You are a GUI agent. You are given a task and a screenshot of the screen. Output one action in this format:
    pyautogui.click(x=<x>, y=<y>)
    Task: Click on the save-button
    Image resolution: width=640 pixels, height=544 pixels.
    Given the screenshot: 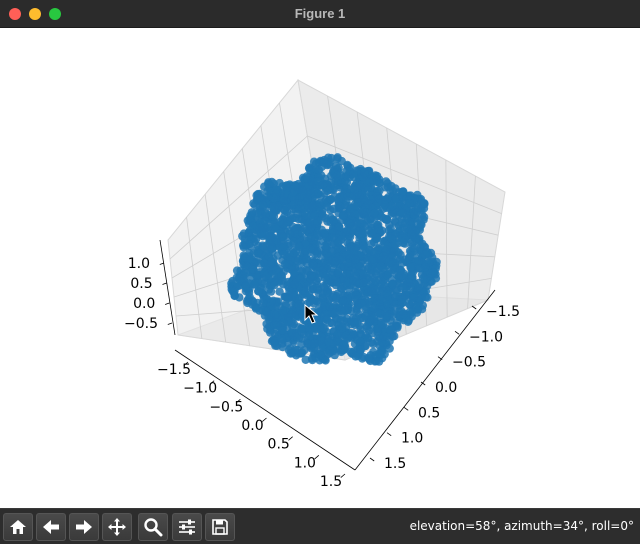 What is the action you would take?
    pyautogui.click(x=220, y=527)
    